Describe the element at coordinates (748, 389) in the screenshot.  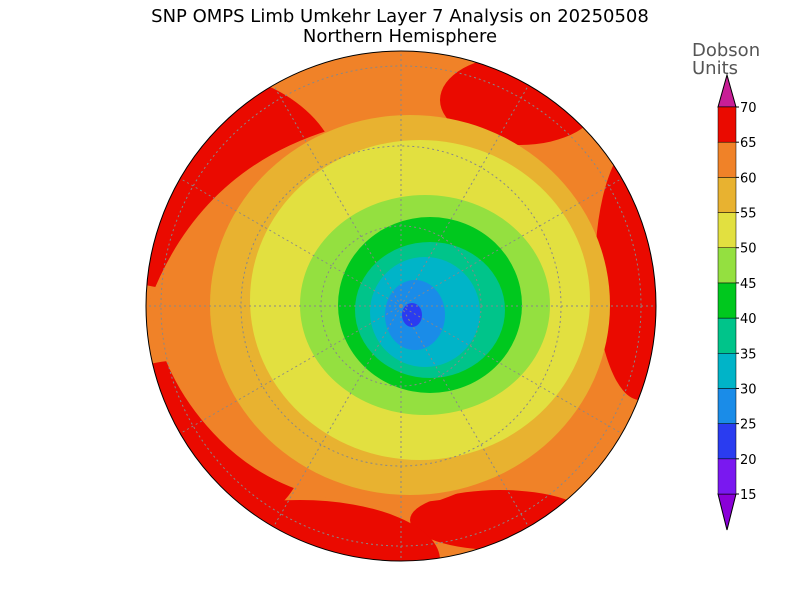
I see `colorbar-tick-label: 30` at that location.